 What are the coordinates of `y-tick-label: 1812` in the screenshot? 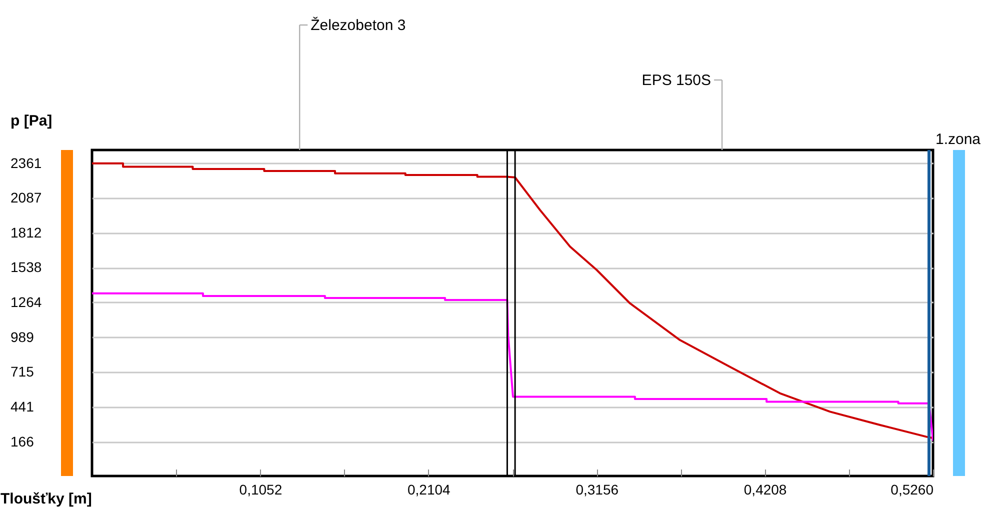 It's located at (26, 232).